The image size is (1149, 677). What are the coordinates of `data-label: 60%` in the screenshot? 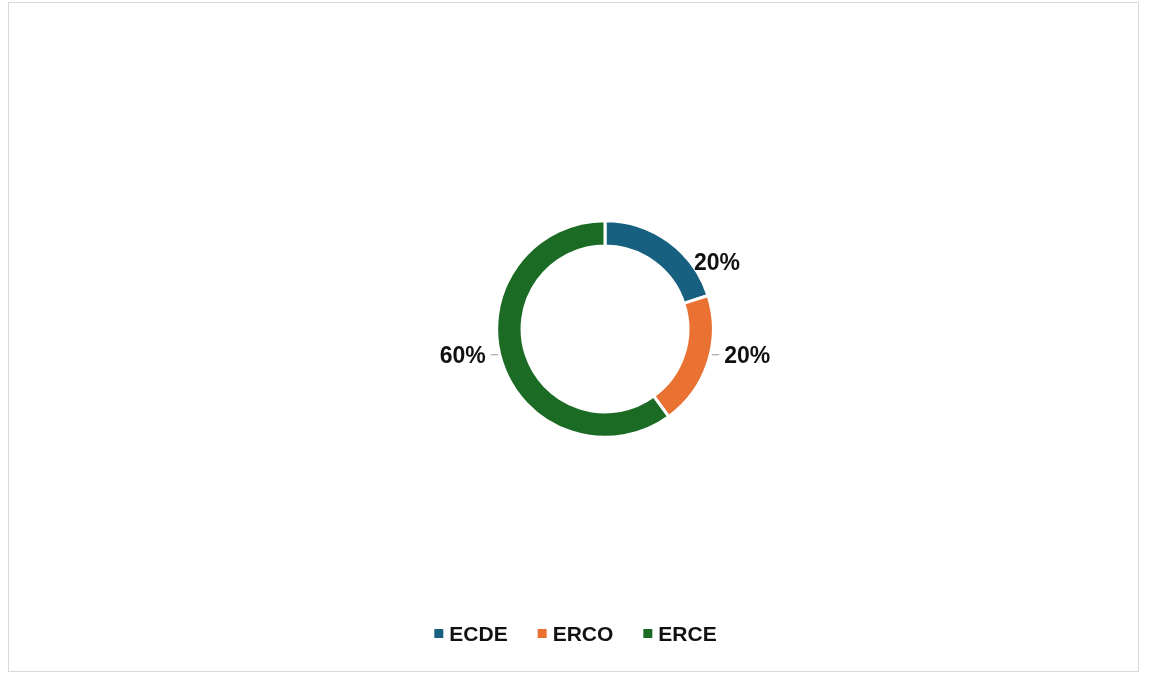 It's located at (462, 354).